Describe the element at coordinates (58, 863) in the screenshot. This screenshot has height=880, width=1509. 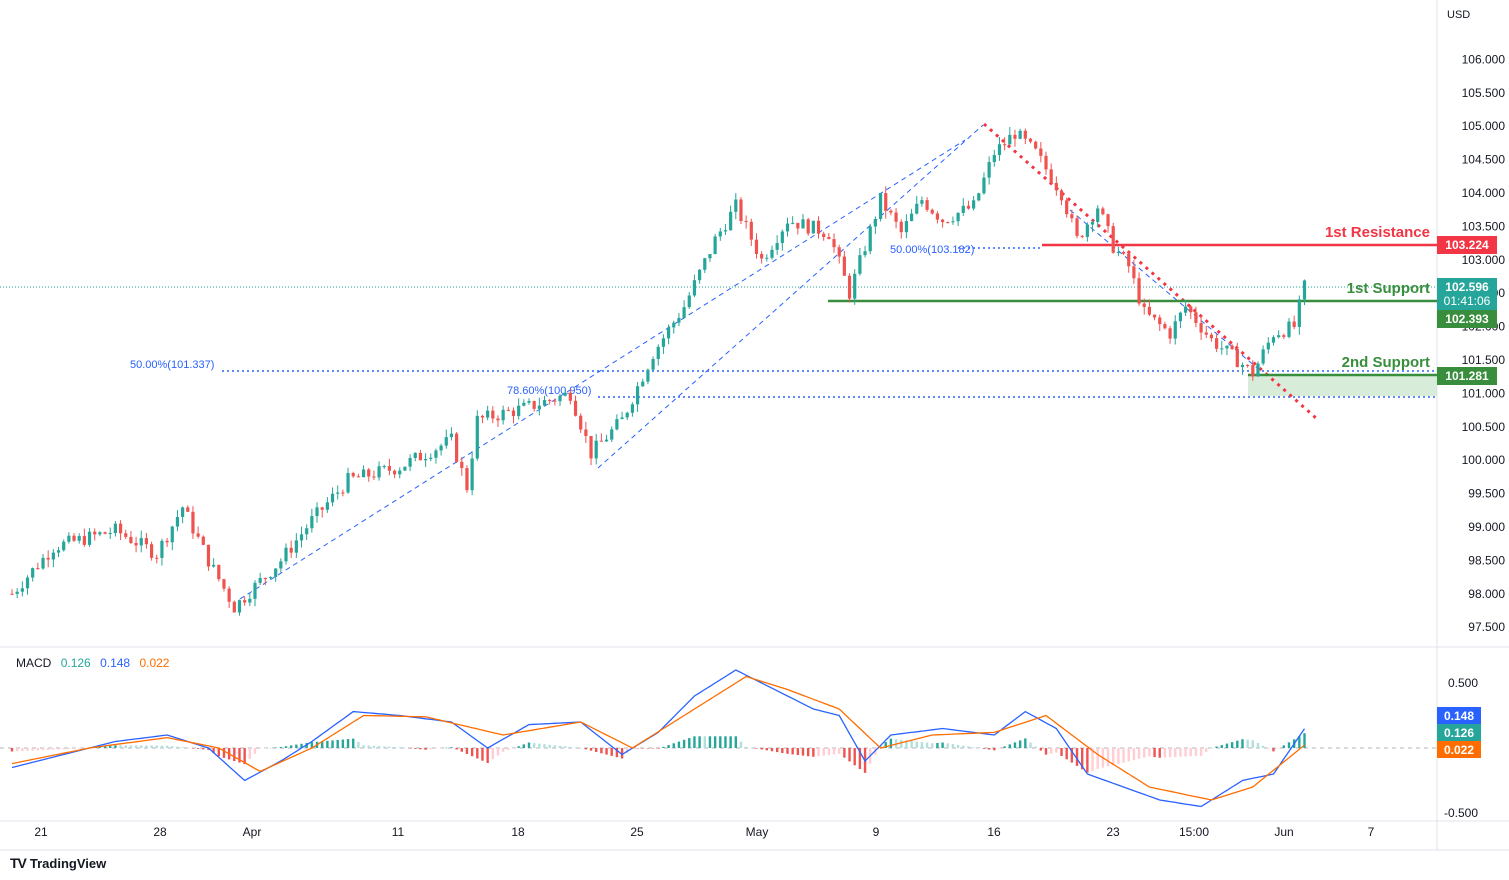
I see `tradingview-brand: TV TradingView` at that location.